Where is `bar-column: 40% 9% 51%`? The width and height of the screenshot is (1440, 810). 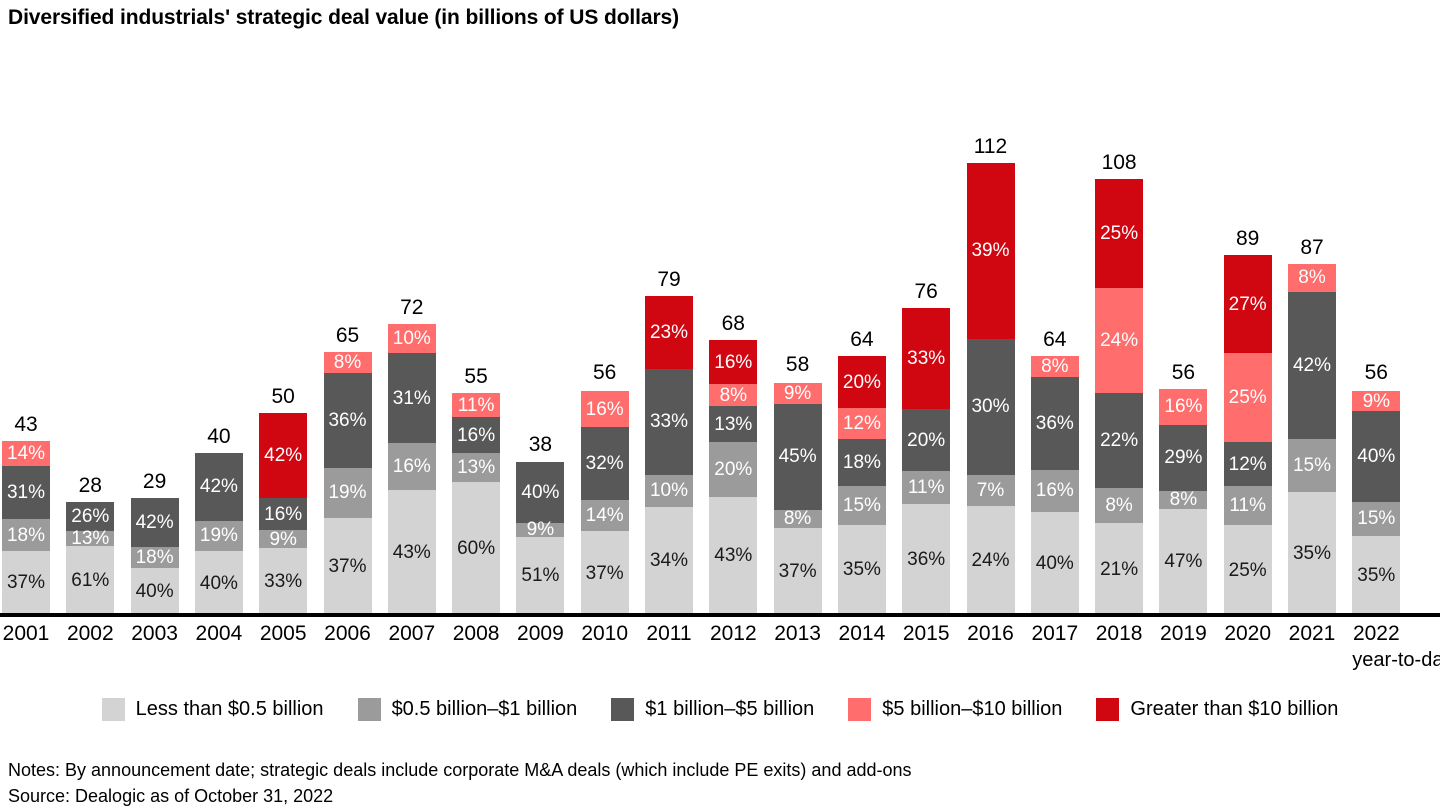 bar-column: 40% 9% 51% is located at coordinates (540, 538).